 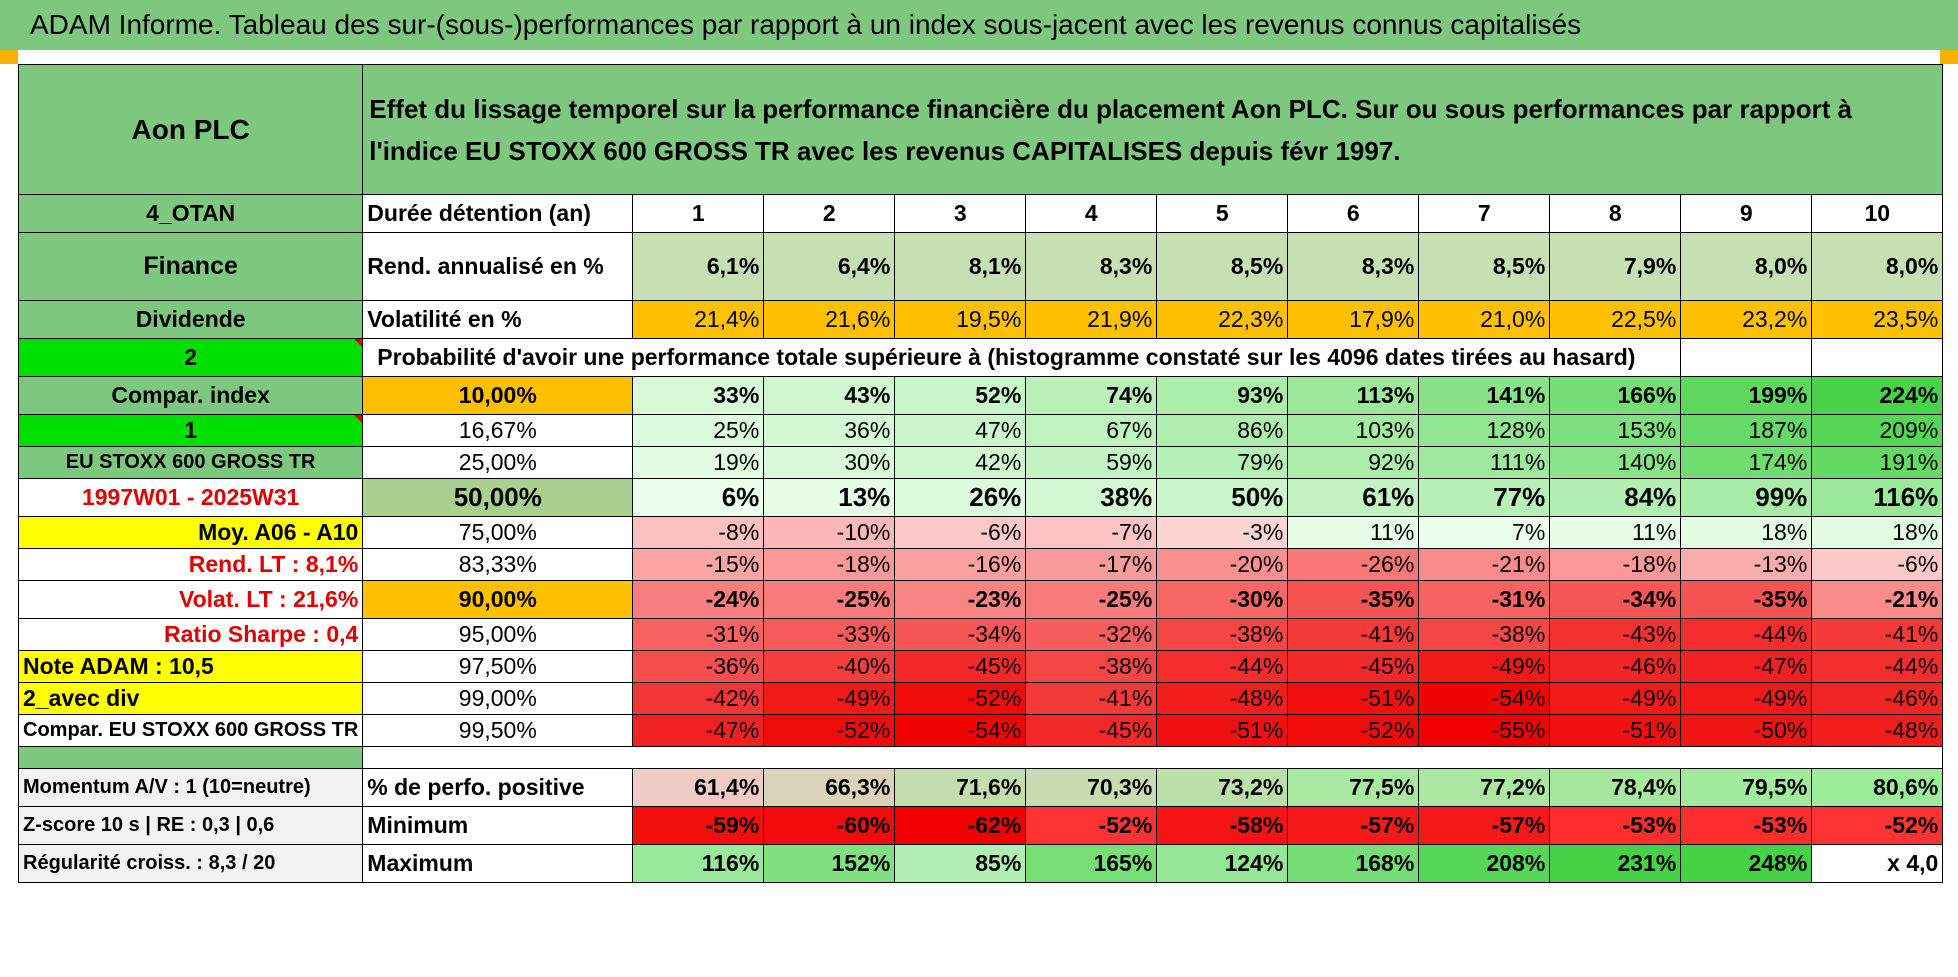 I want to click on duration-label: Durée détention (an), so click(x=498, y=213).